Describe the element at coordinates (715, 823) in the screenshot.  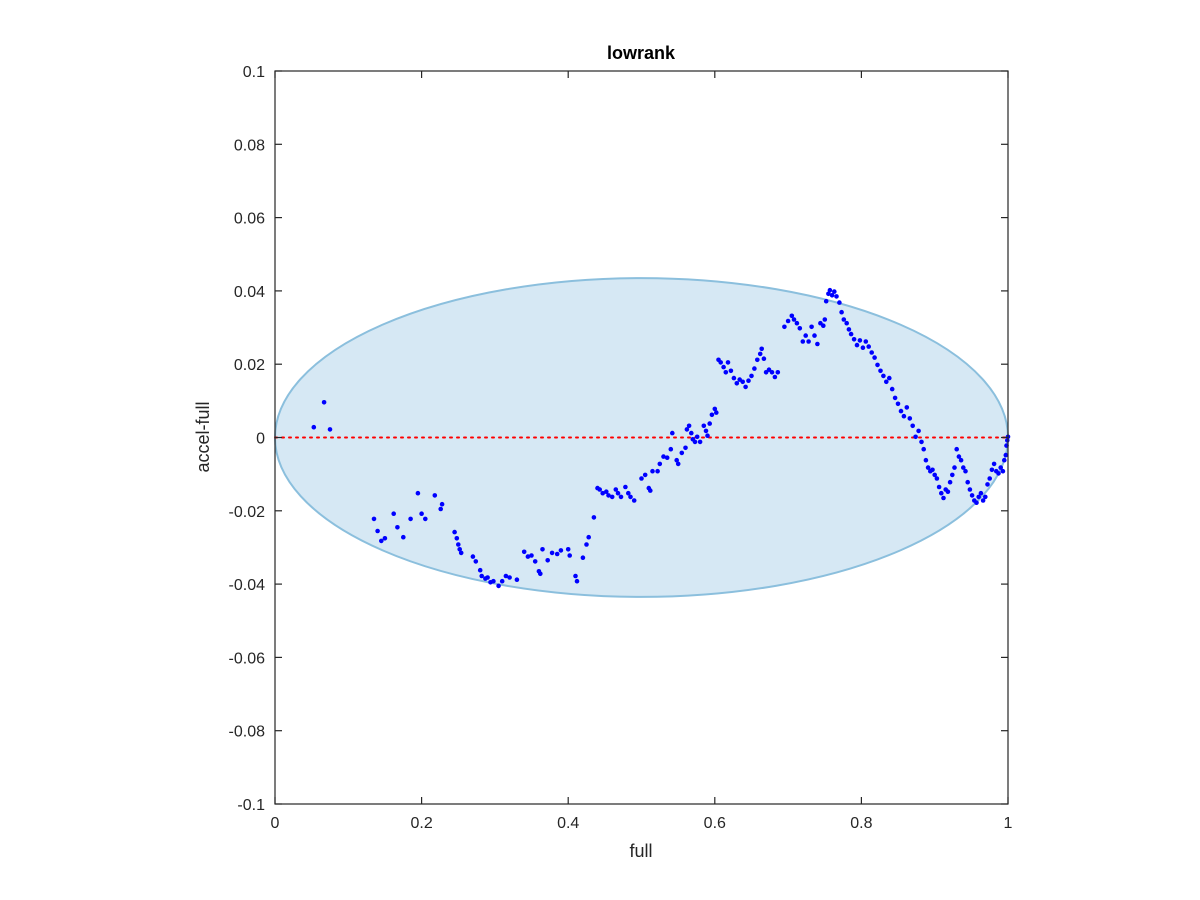
I see `x-tick-label: 0.6` at that location.